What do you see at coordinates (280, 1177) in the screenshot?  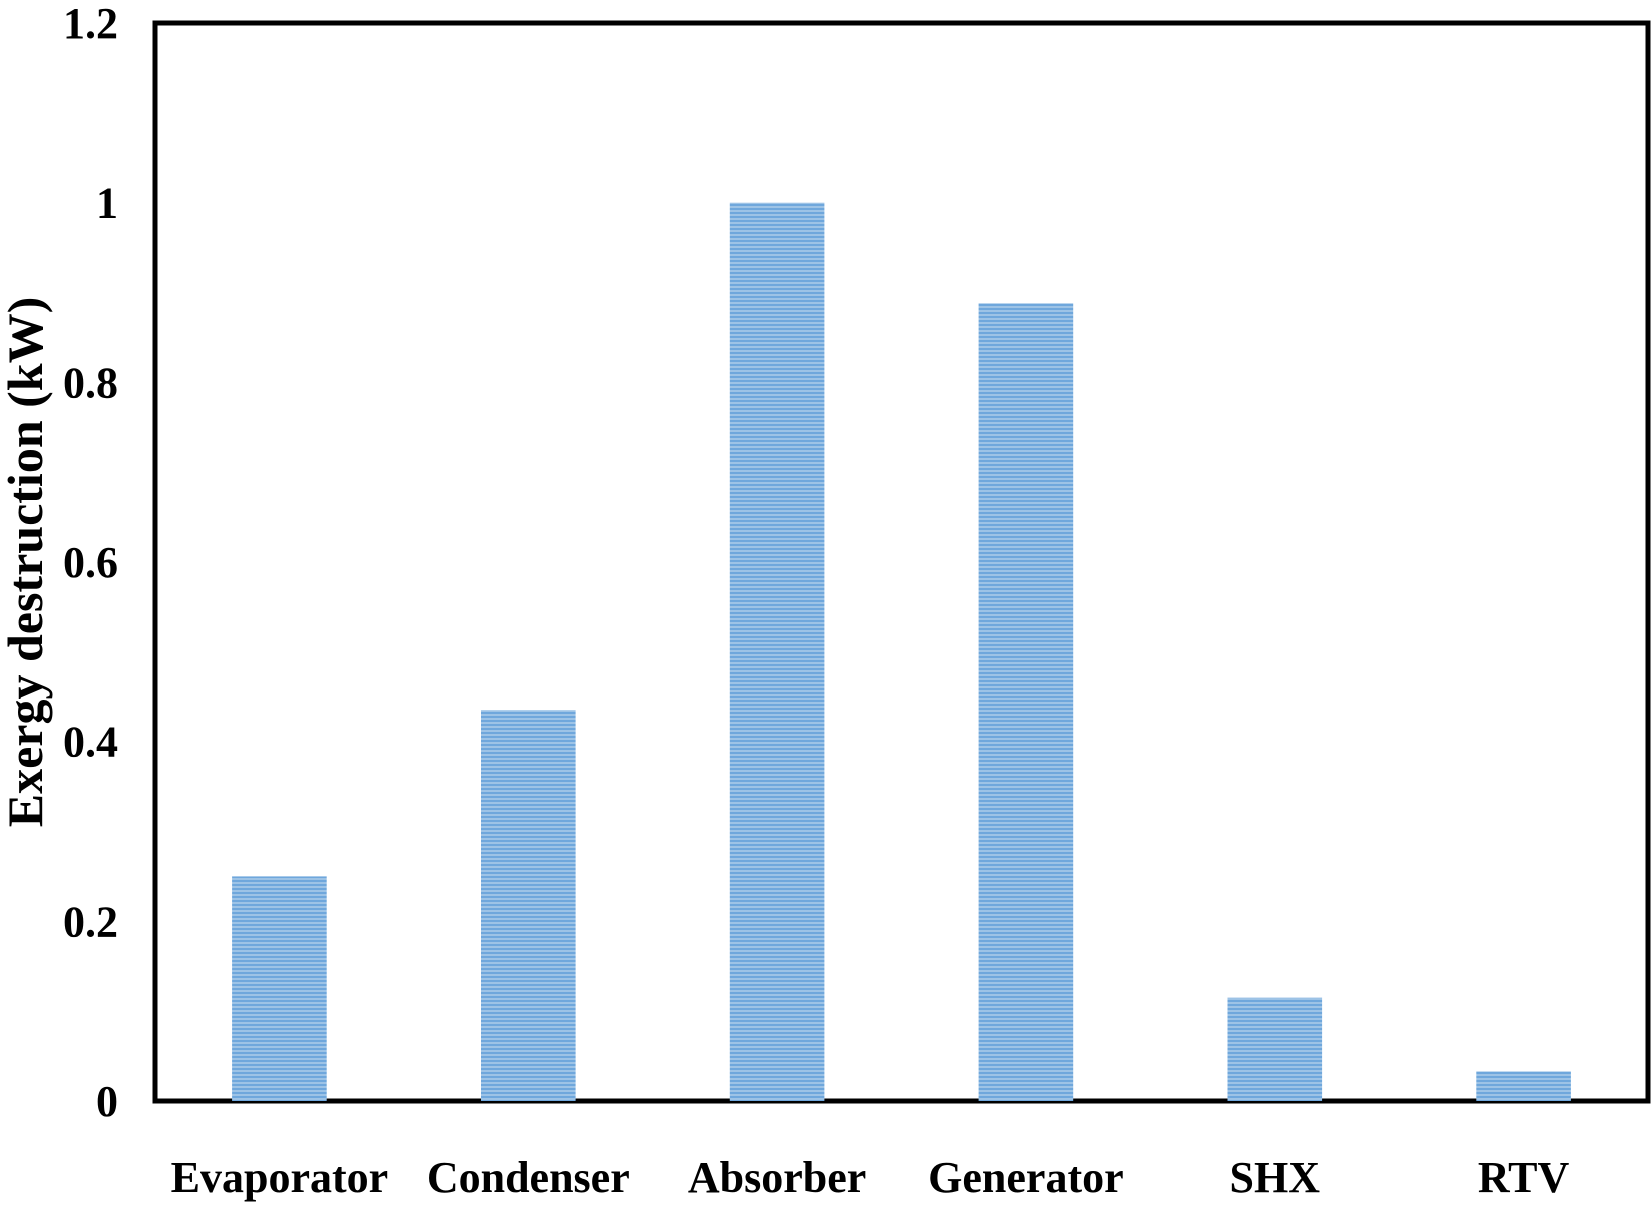 I see `x-tick-label: Evaporator` at bounding box center [280, 1177].